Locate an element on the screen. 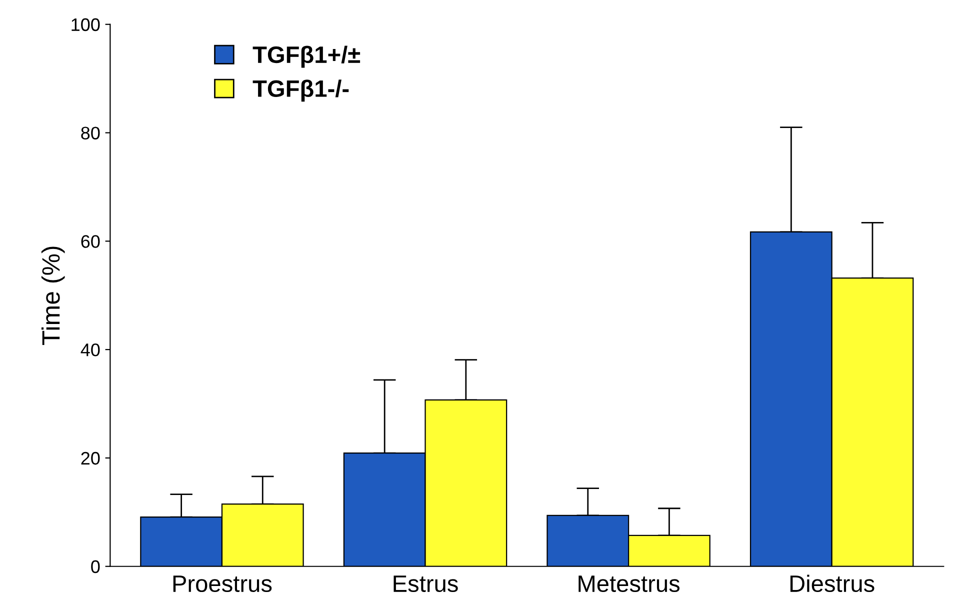 The image size is (958, 609). legend-label: TGFβ1+/± is located at coordinates (306, 57).